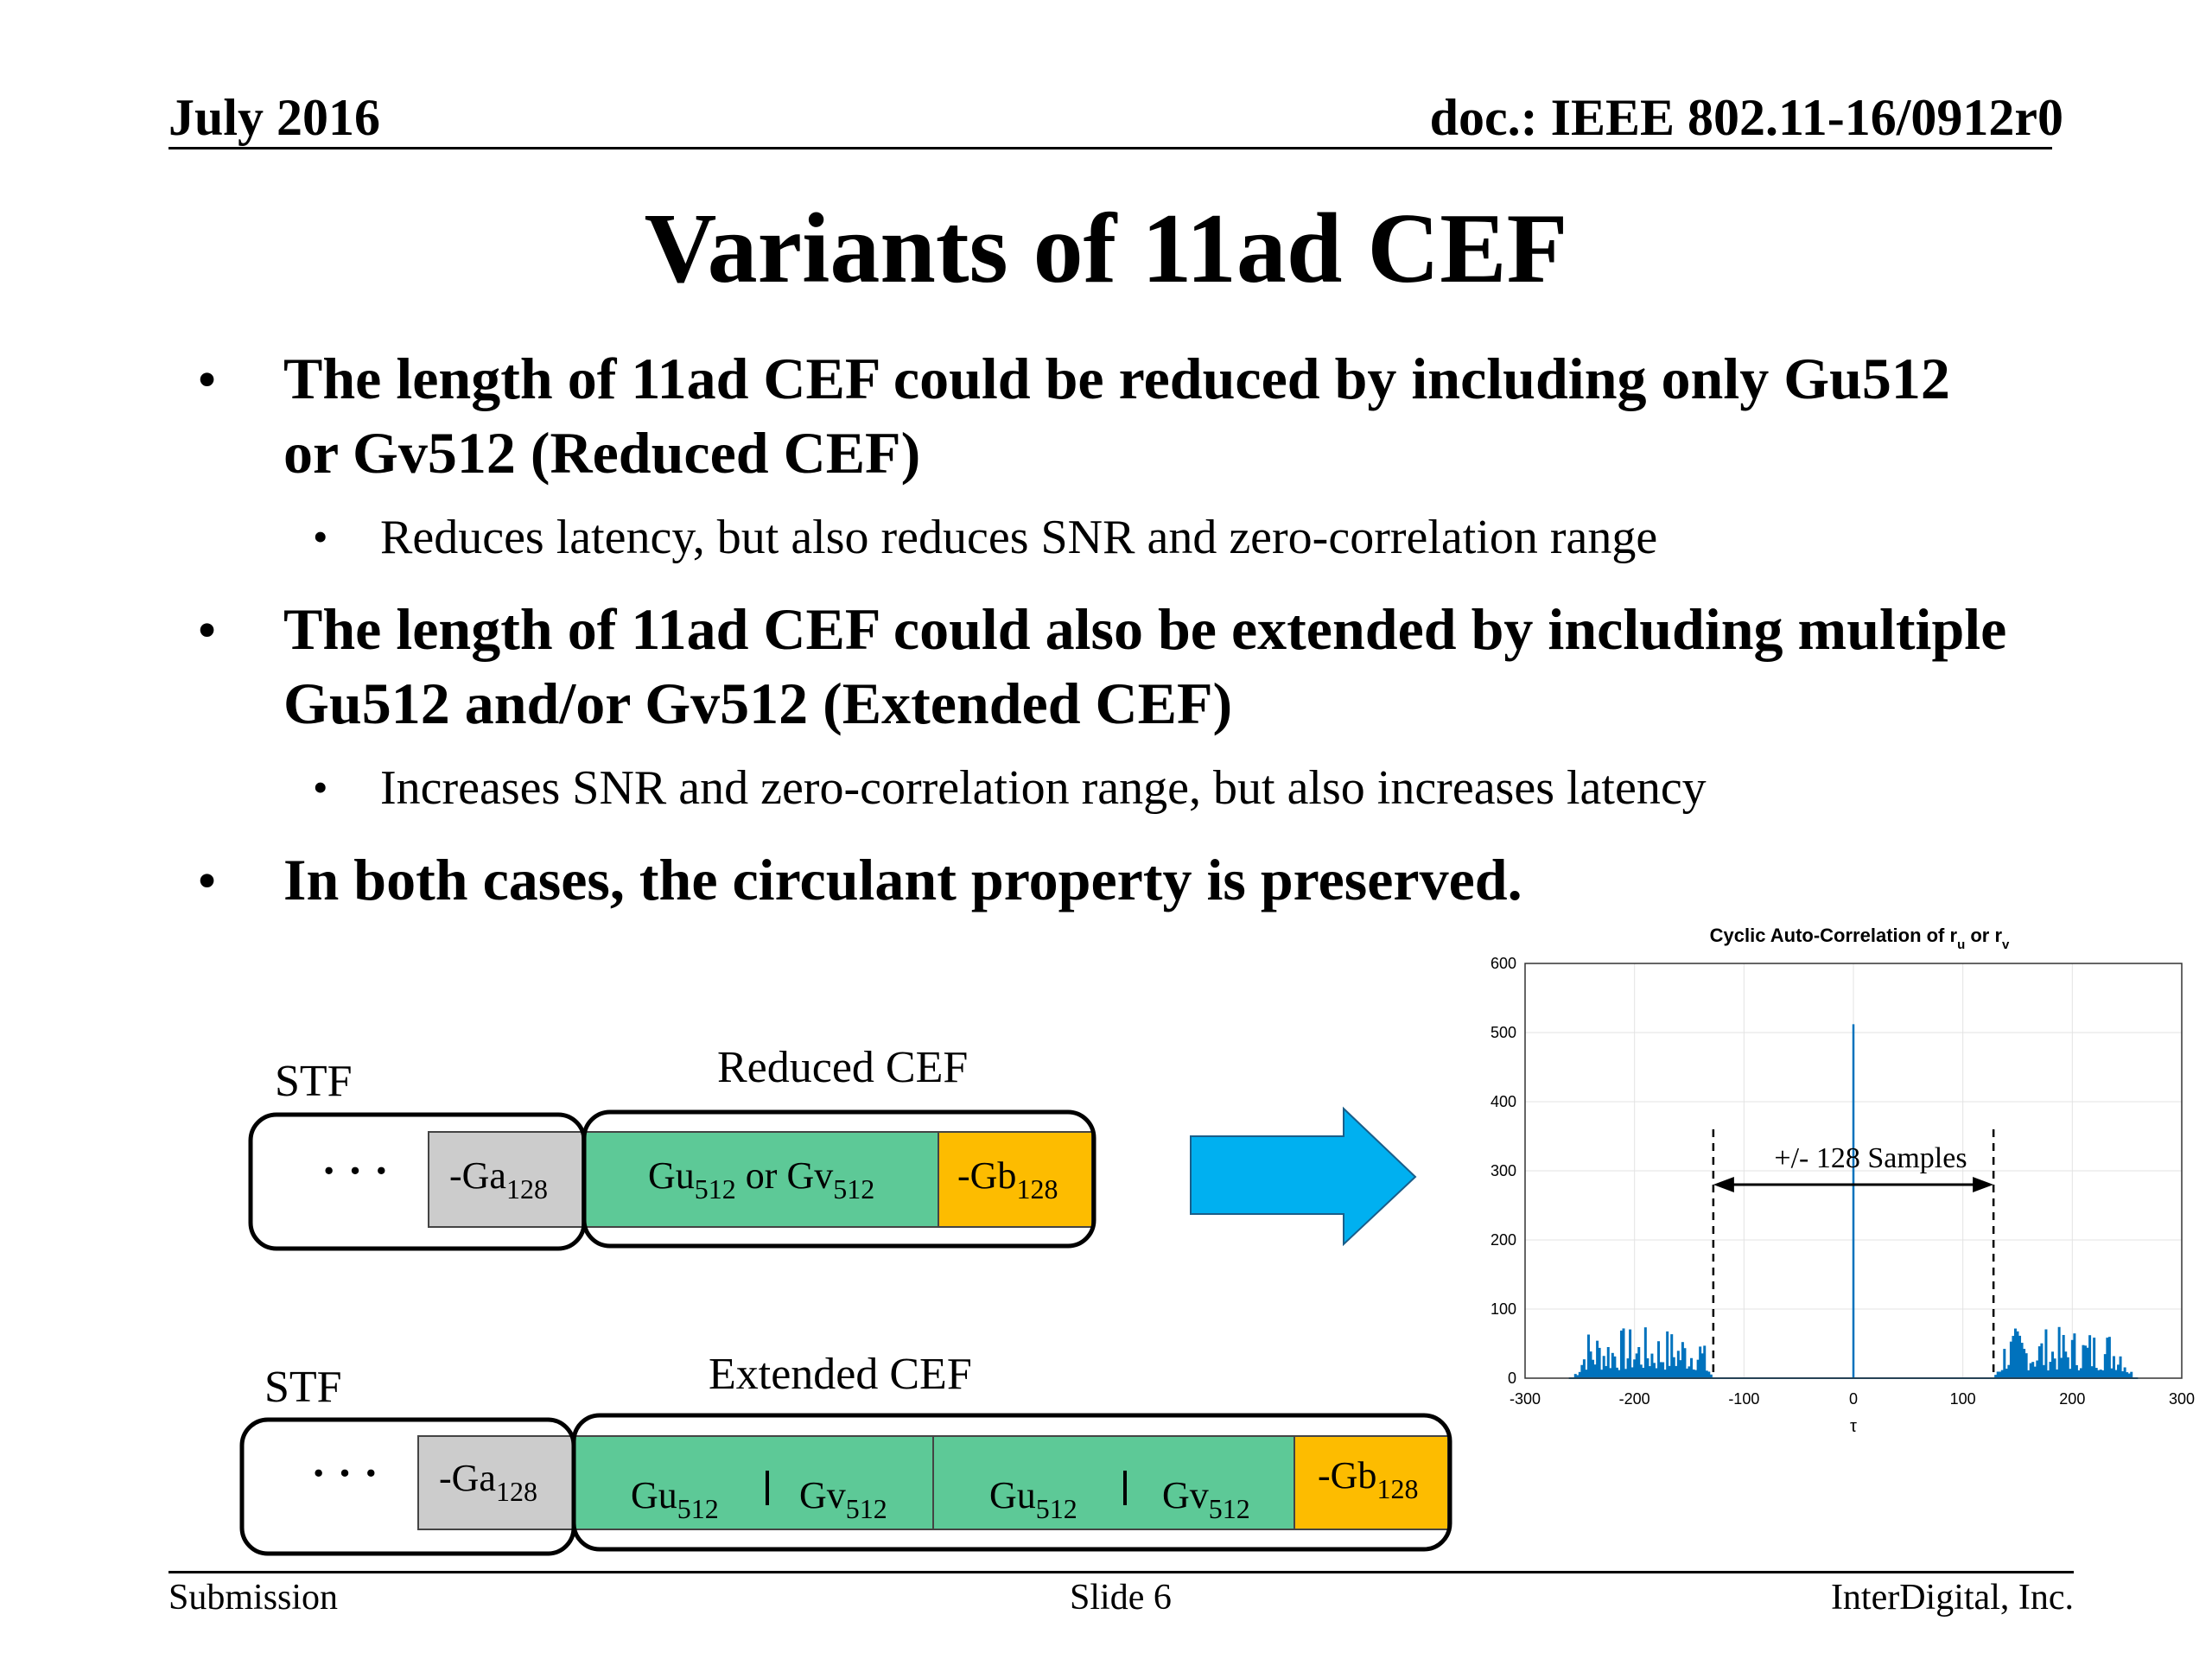  I want to click on arrow-right-icon, so click(1983, 1184).